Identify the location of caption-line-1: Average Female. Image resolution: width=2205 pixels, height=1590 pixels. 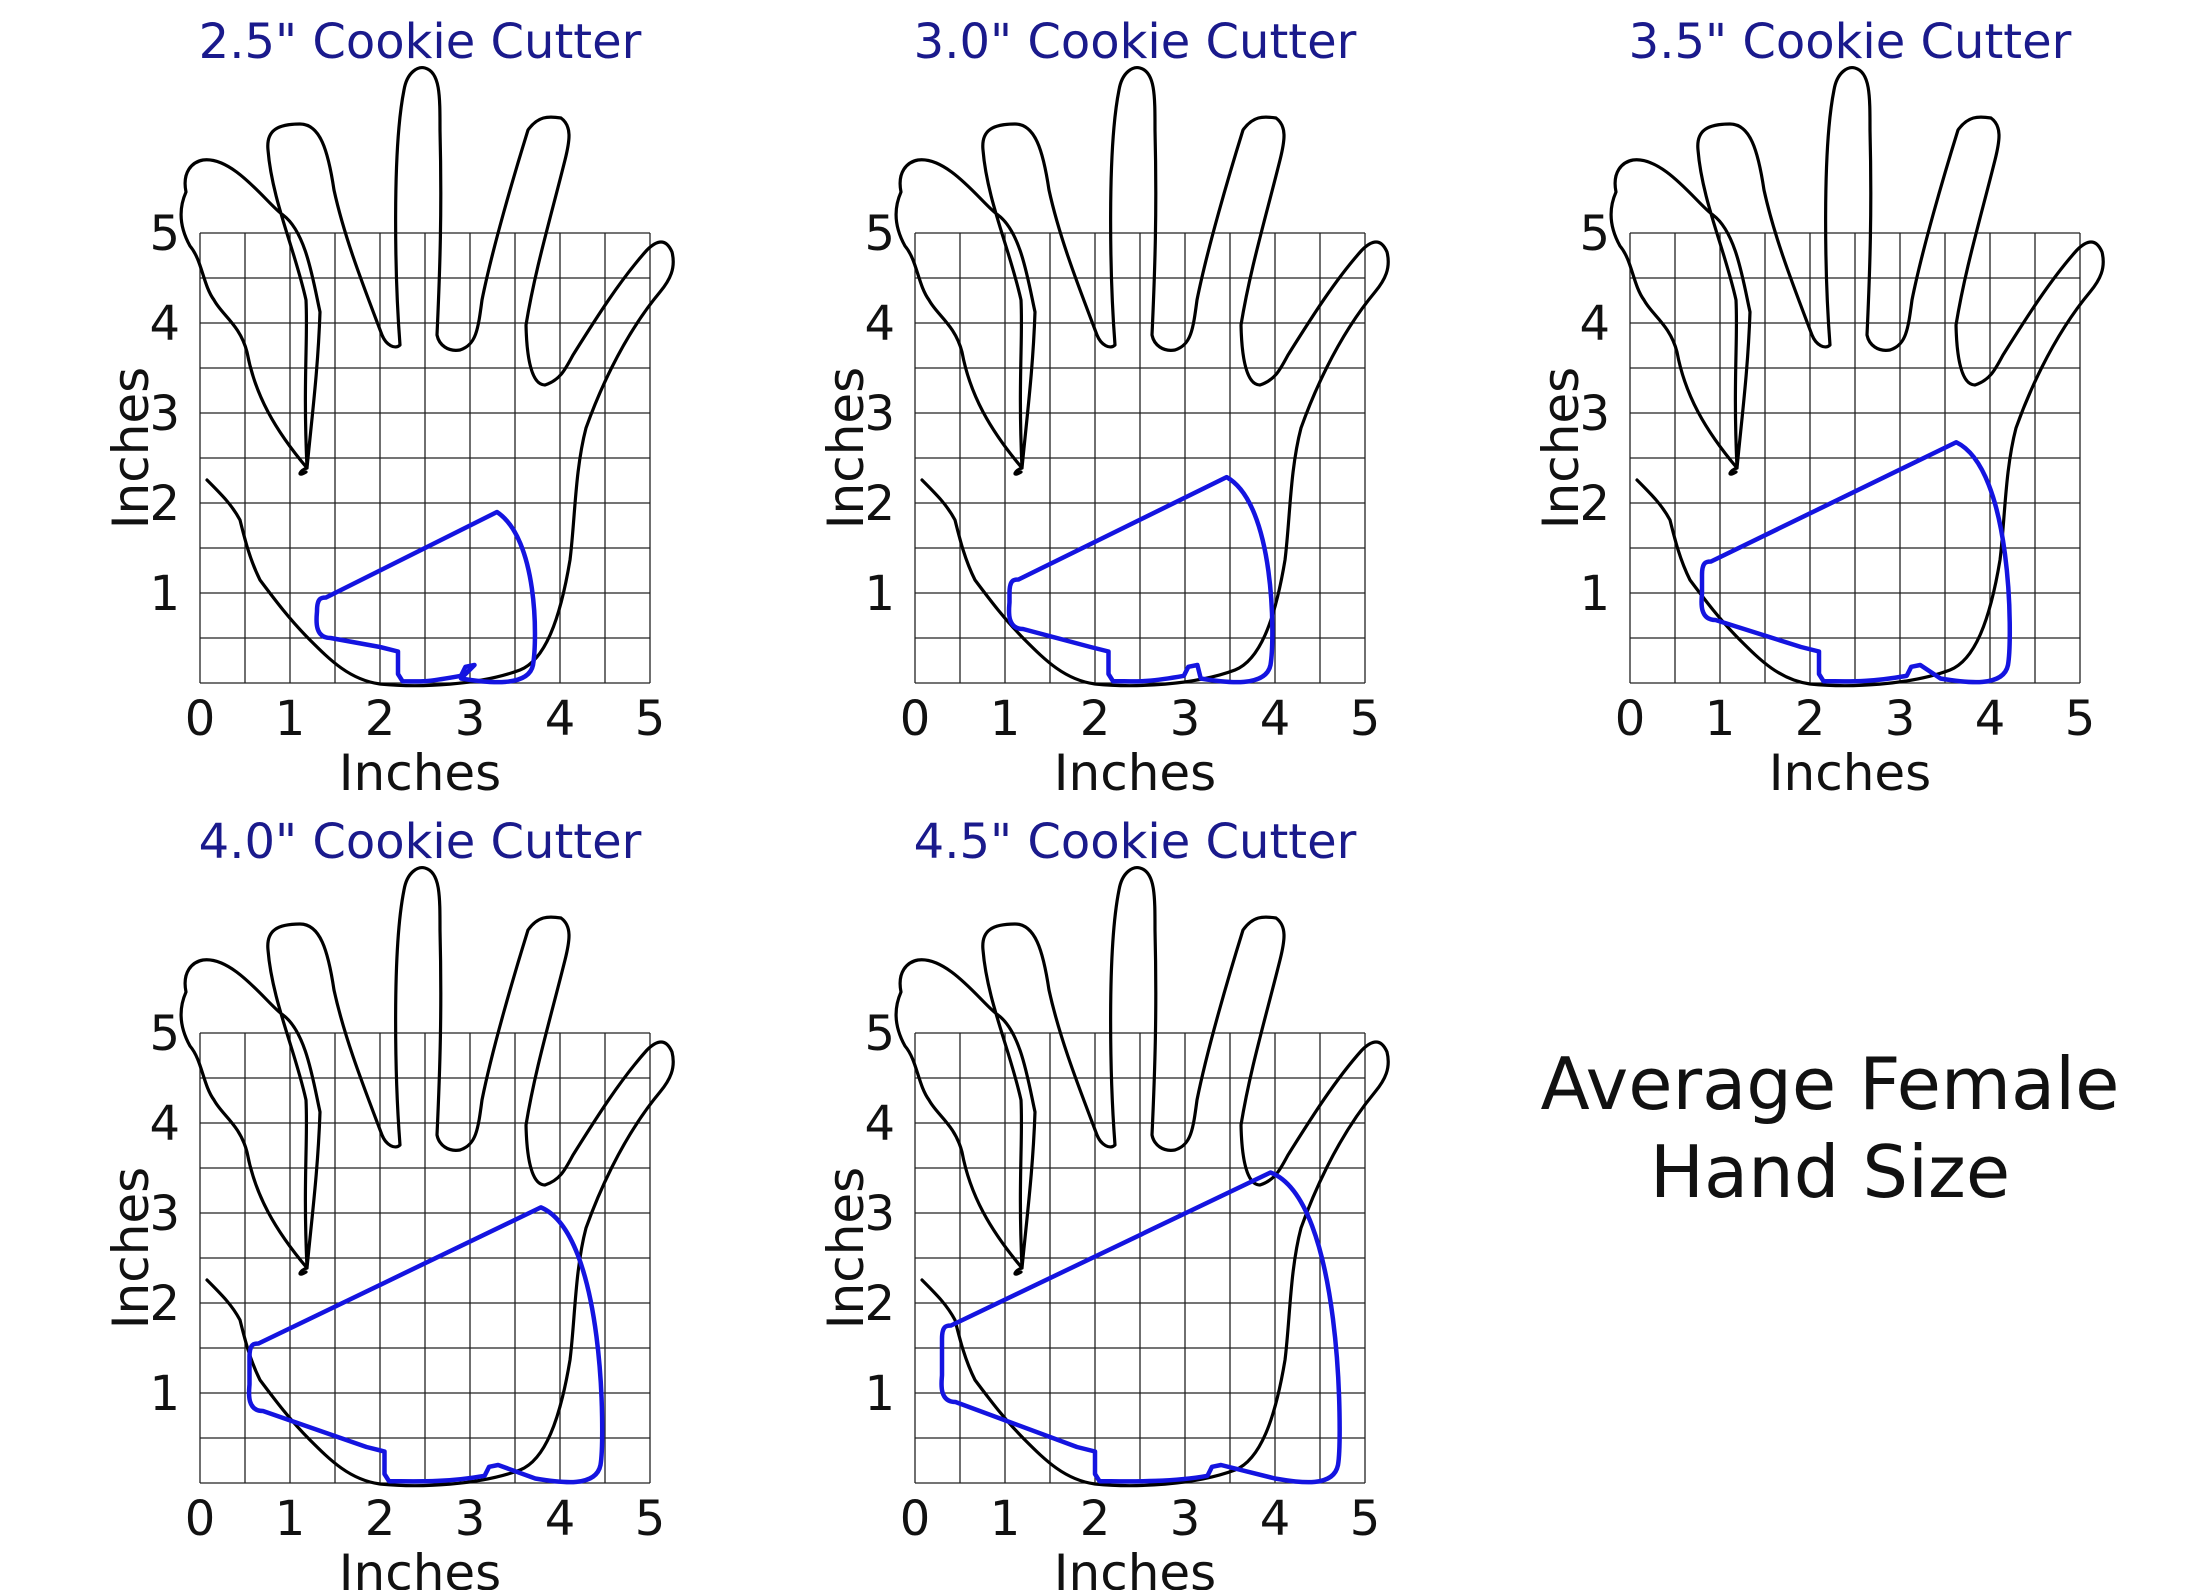
(1830, 1084).